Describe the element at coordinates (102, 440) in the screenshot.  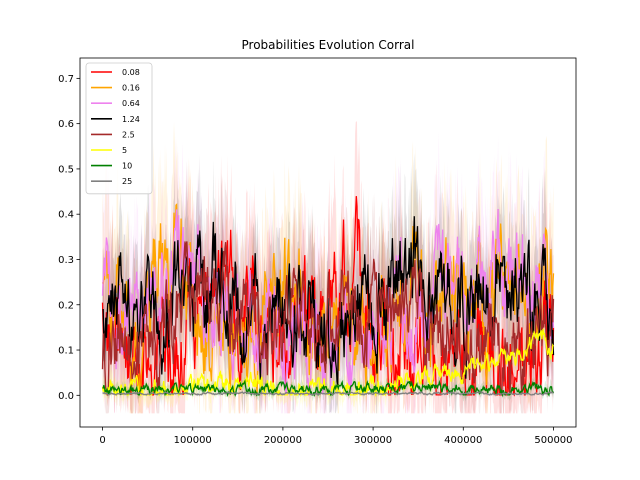
I see `x-tick-label: 0` at that location.